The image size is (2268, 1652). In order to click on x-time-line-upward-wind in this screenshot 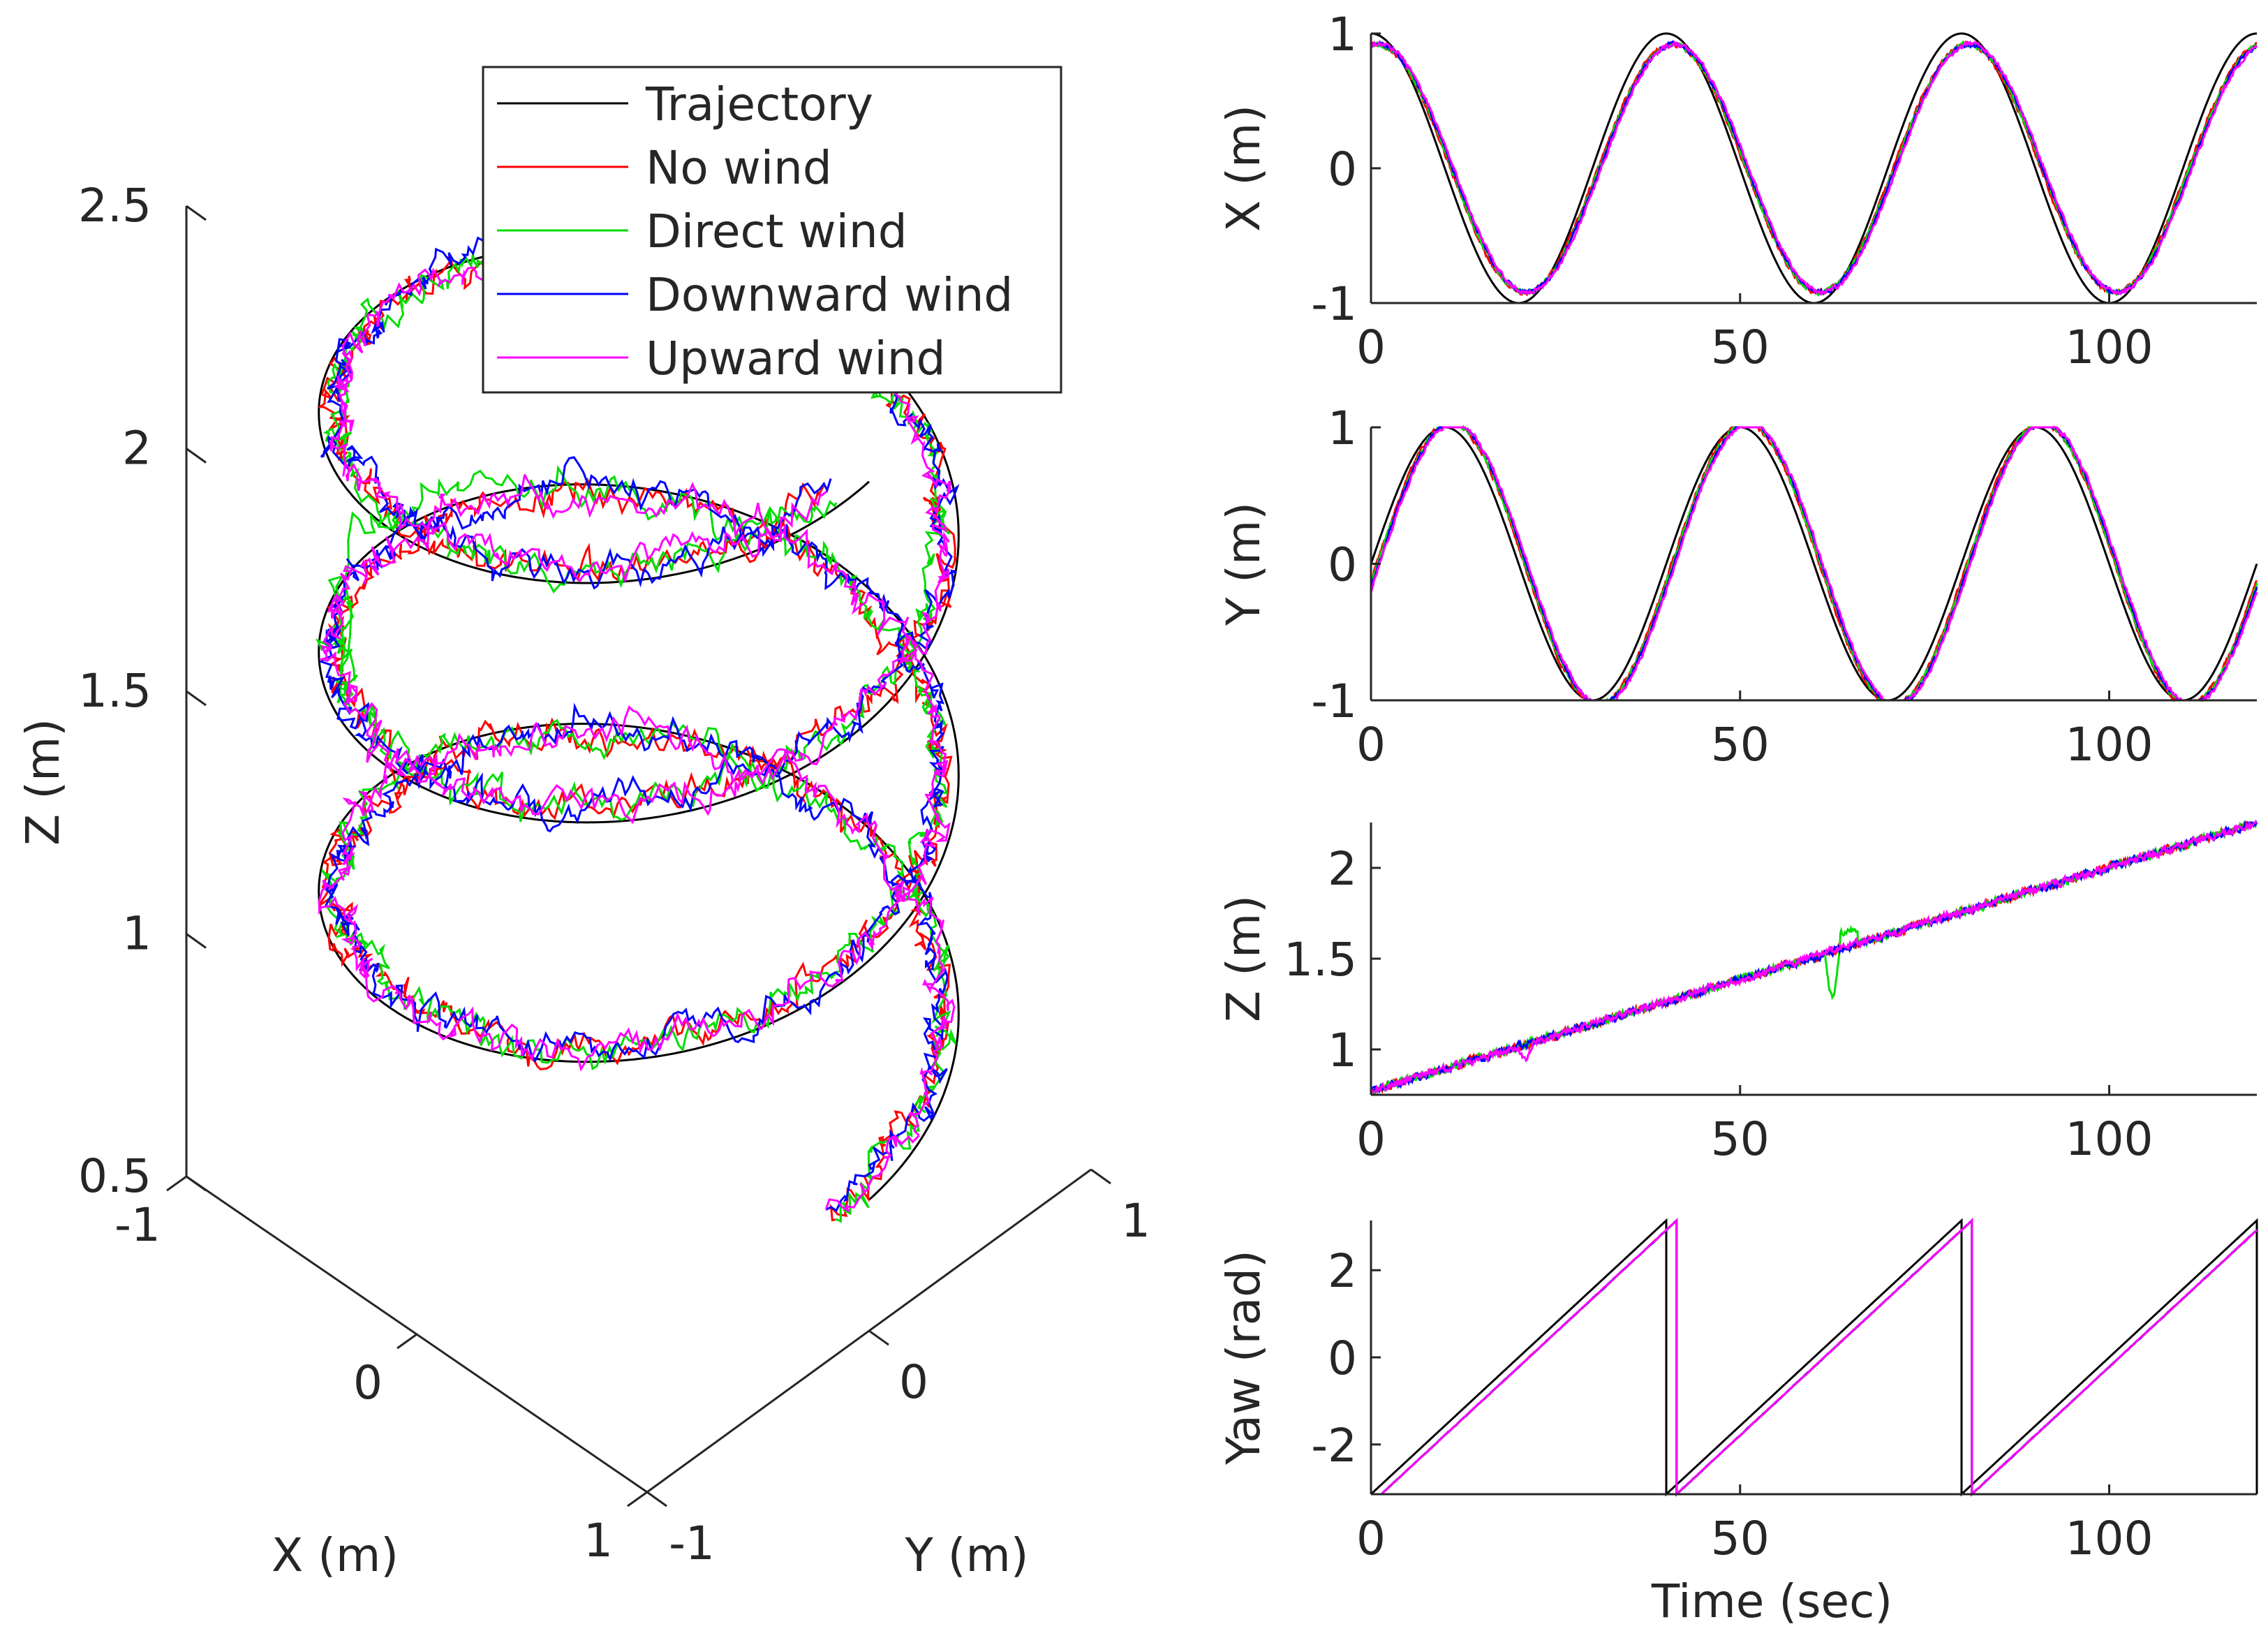, I will do `click(1814, 168)`.